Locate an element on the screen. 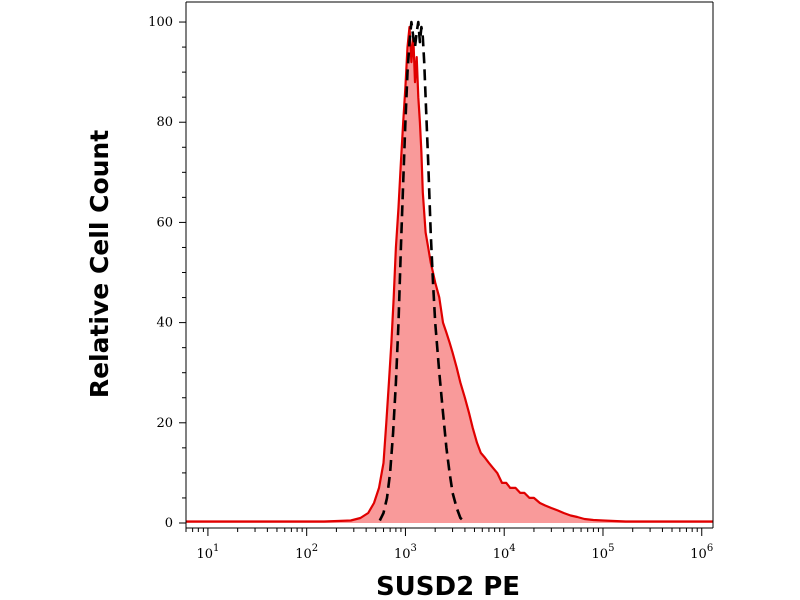 The image size is (800, 600). x-tick-label: 10⁵ is located at coordinates (603, 552).